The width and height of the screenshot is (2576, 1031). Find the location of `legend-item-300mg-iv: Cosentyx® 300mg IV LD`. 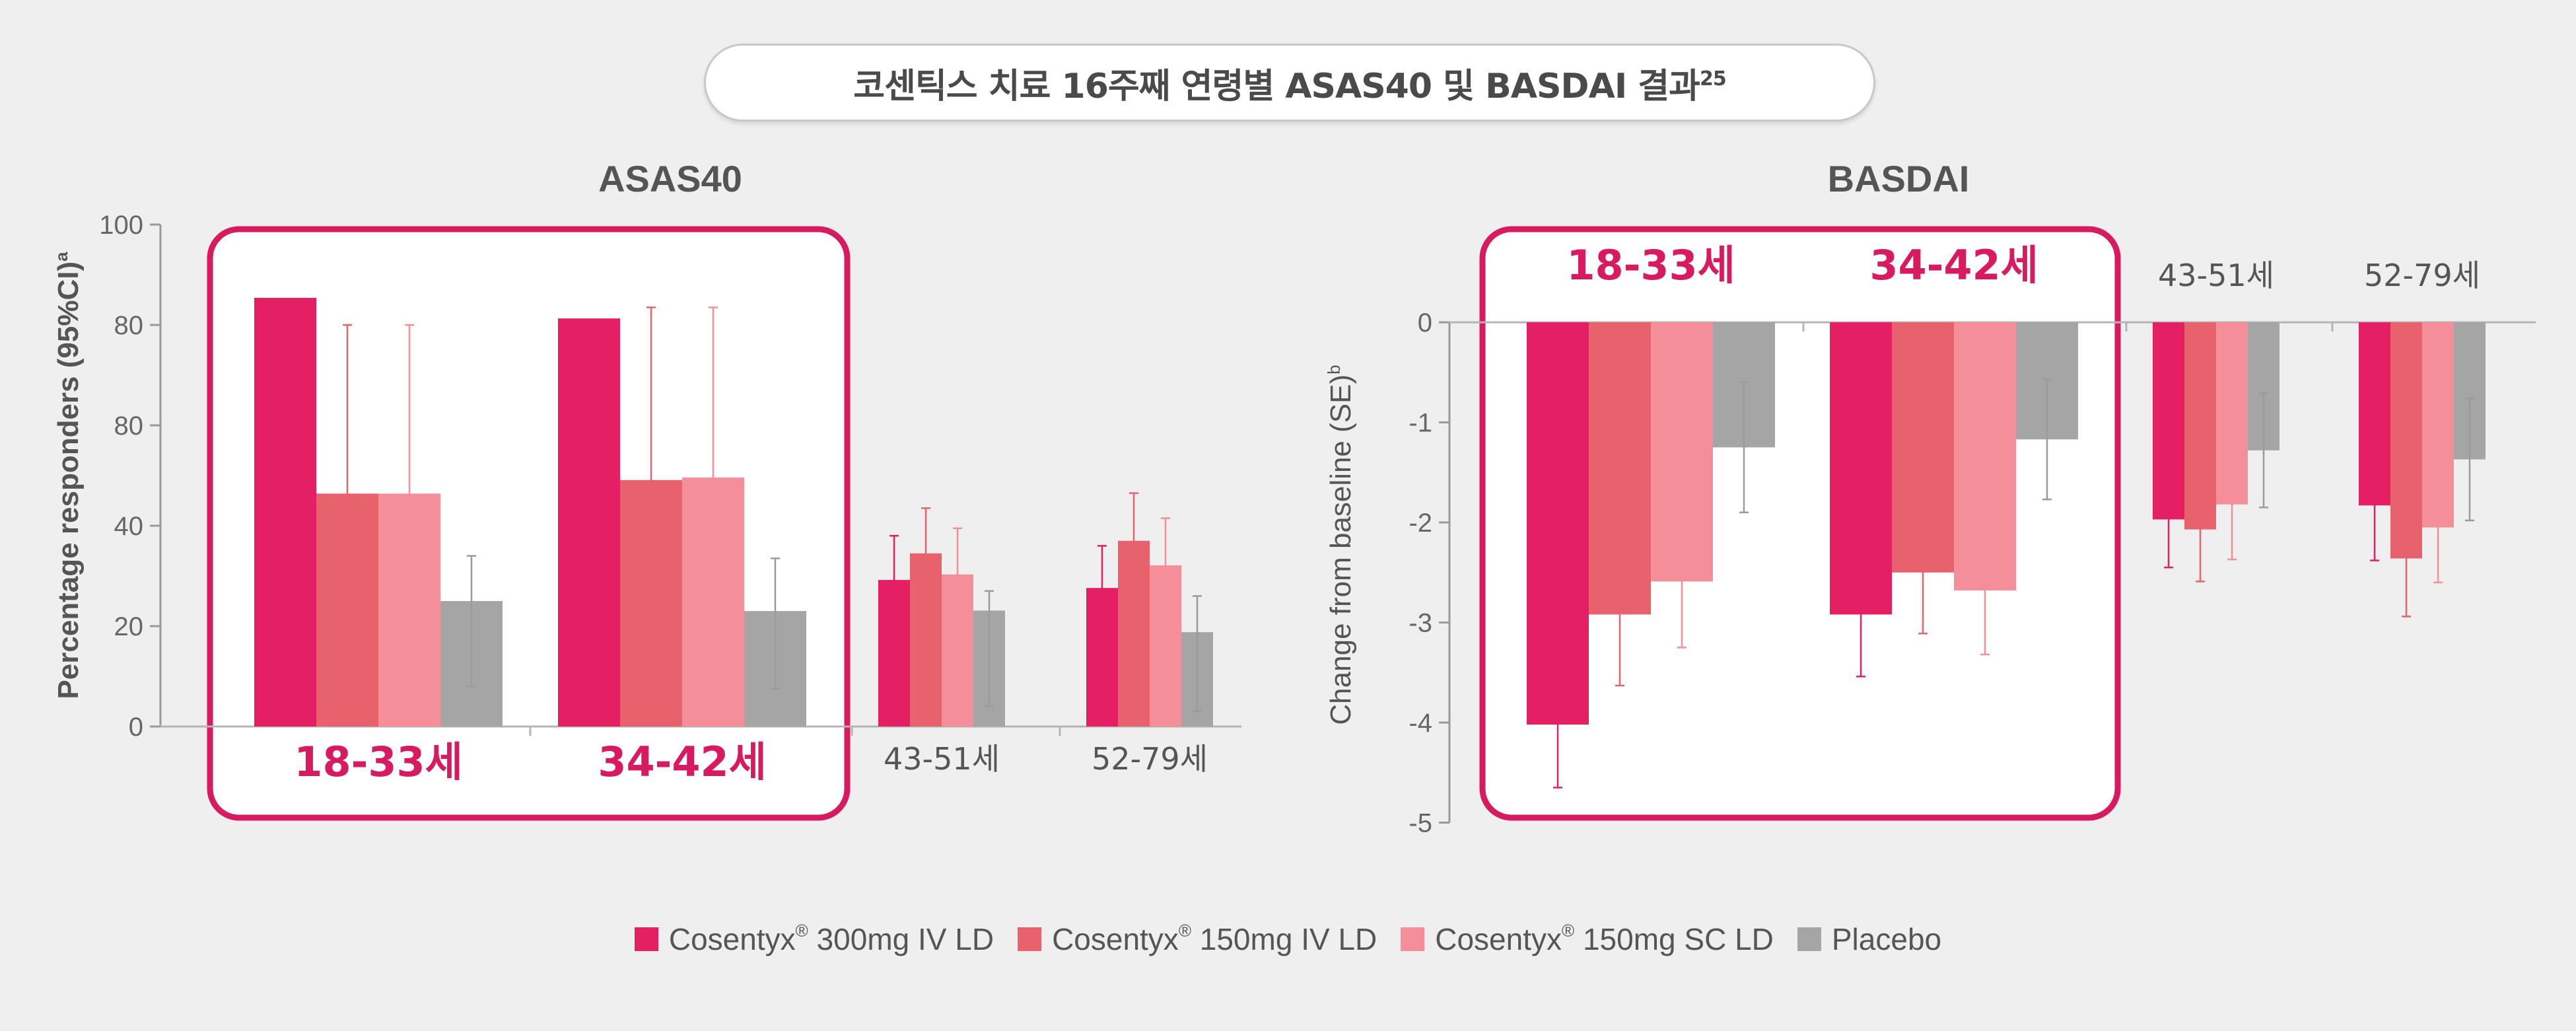

legend-item-300mg-iv: Cosentyx® 300mg IV LD is located at coordinates (814, 938).